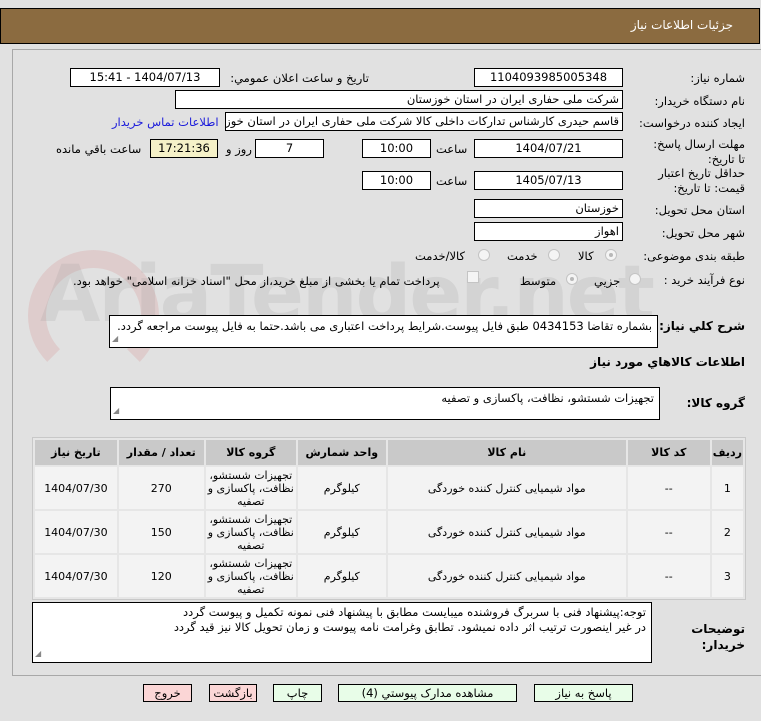 Image resolution: width=761 pixels, height=721 pixels. I want to click on category-radio-both, so click(484, 255).